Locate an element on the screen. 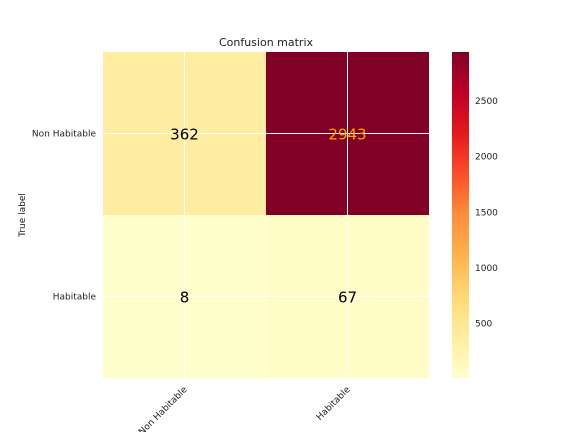 The width and height of the screenshot is (576, 432). y-tick-label: Habitable is located at coordinates (75, 298).